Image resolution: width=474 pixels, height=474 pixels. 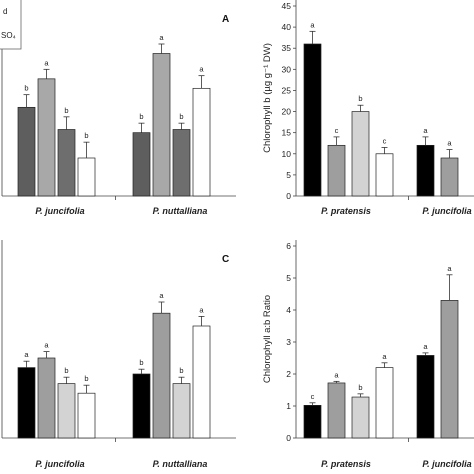 I want to click on y-axis-label: Chlorophyll a:b Ratio, so click(x=267, y=339).